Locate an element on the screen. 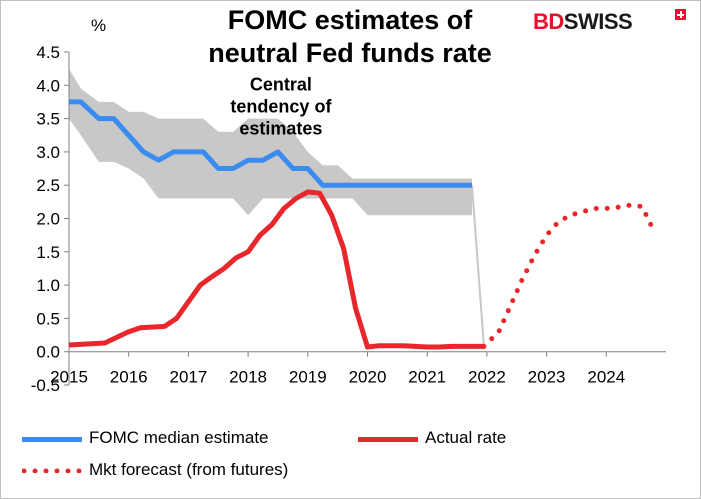 The width and height of the screenshot is (701, 499). x-tick-label: 2024 is located at coordinates (606, 377).